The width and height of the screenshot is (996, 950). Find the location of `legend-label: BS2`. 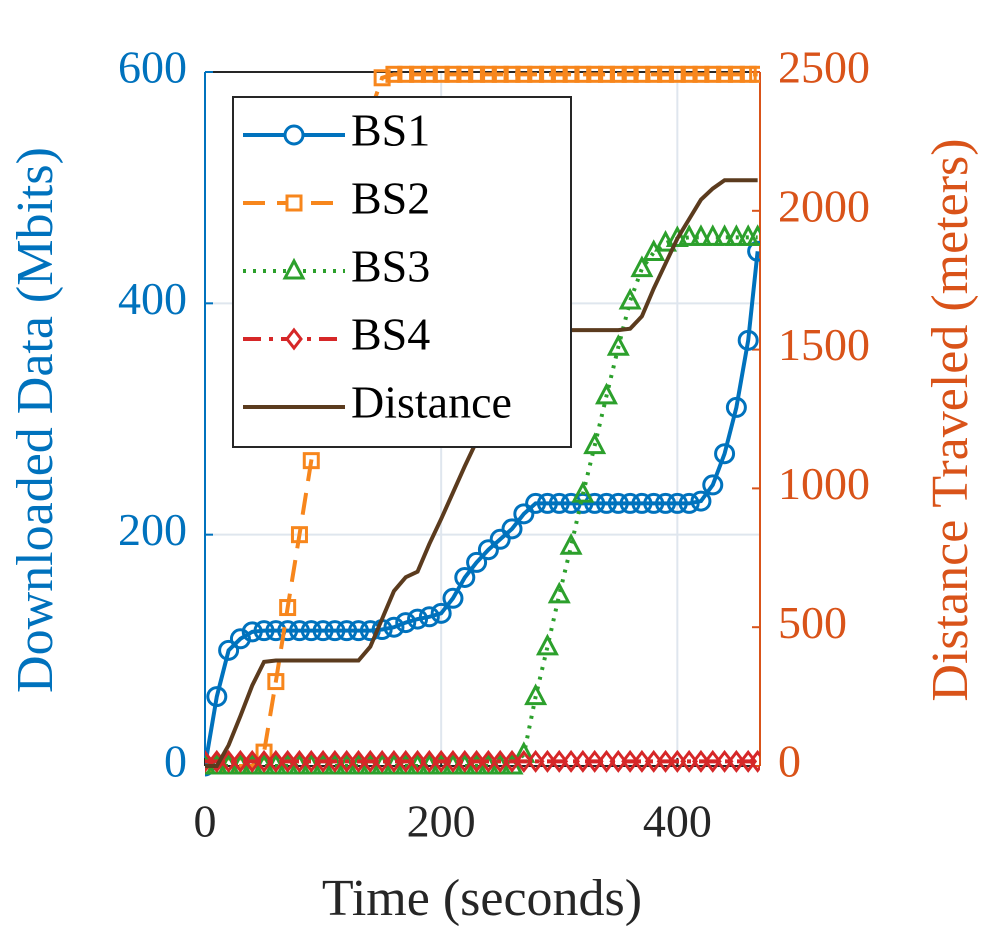

legend-label: BS2 is located at coordinates (390, 198).